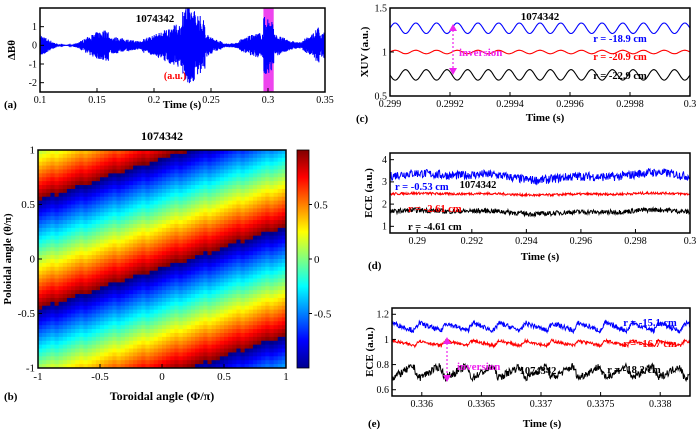 This screenshot has height=435, width=700. Describe the element at coordinates (383, 315) in the screenshot. I see `panel-e-ytick-0: 1.2` at that location.